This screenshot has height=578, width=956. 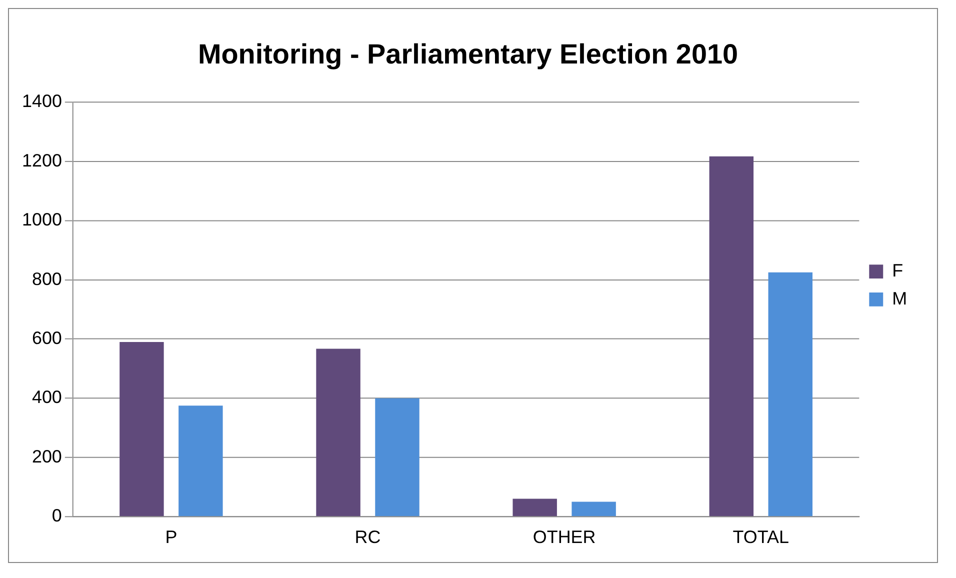 I want to click on x-tick-label: OTHER, so click(x=564, y=537).